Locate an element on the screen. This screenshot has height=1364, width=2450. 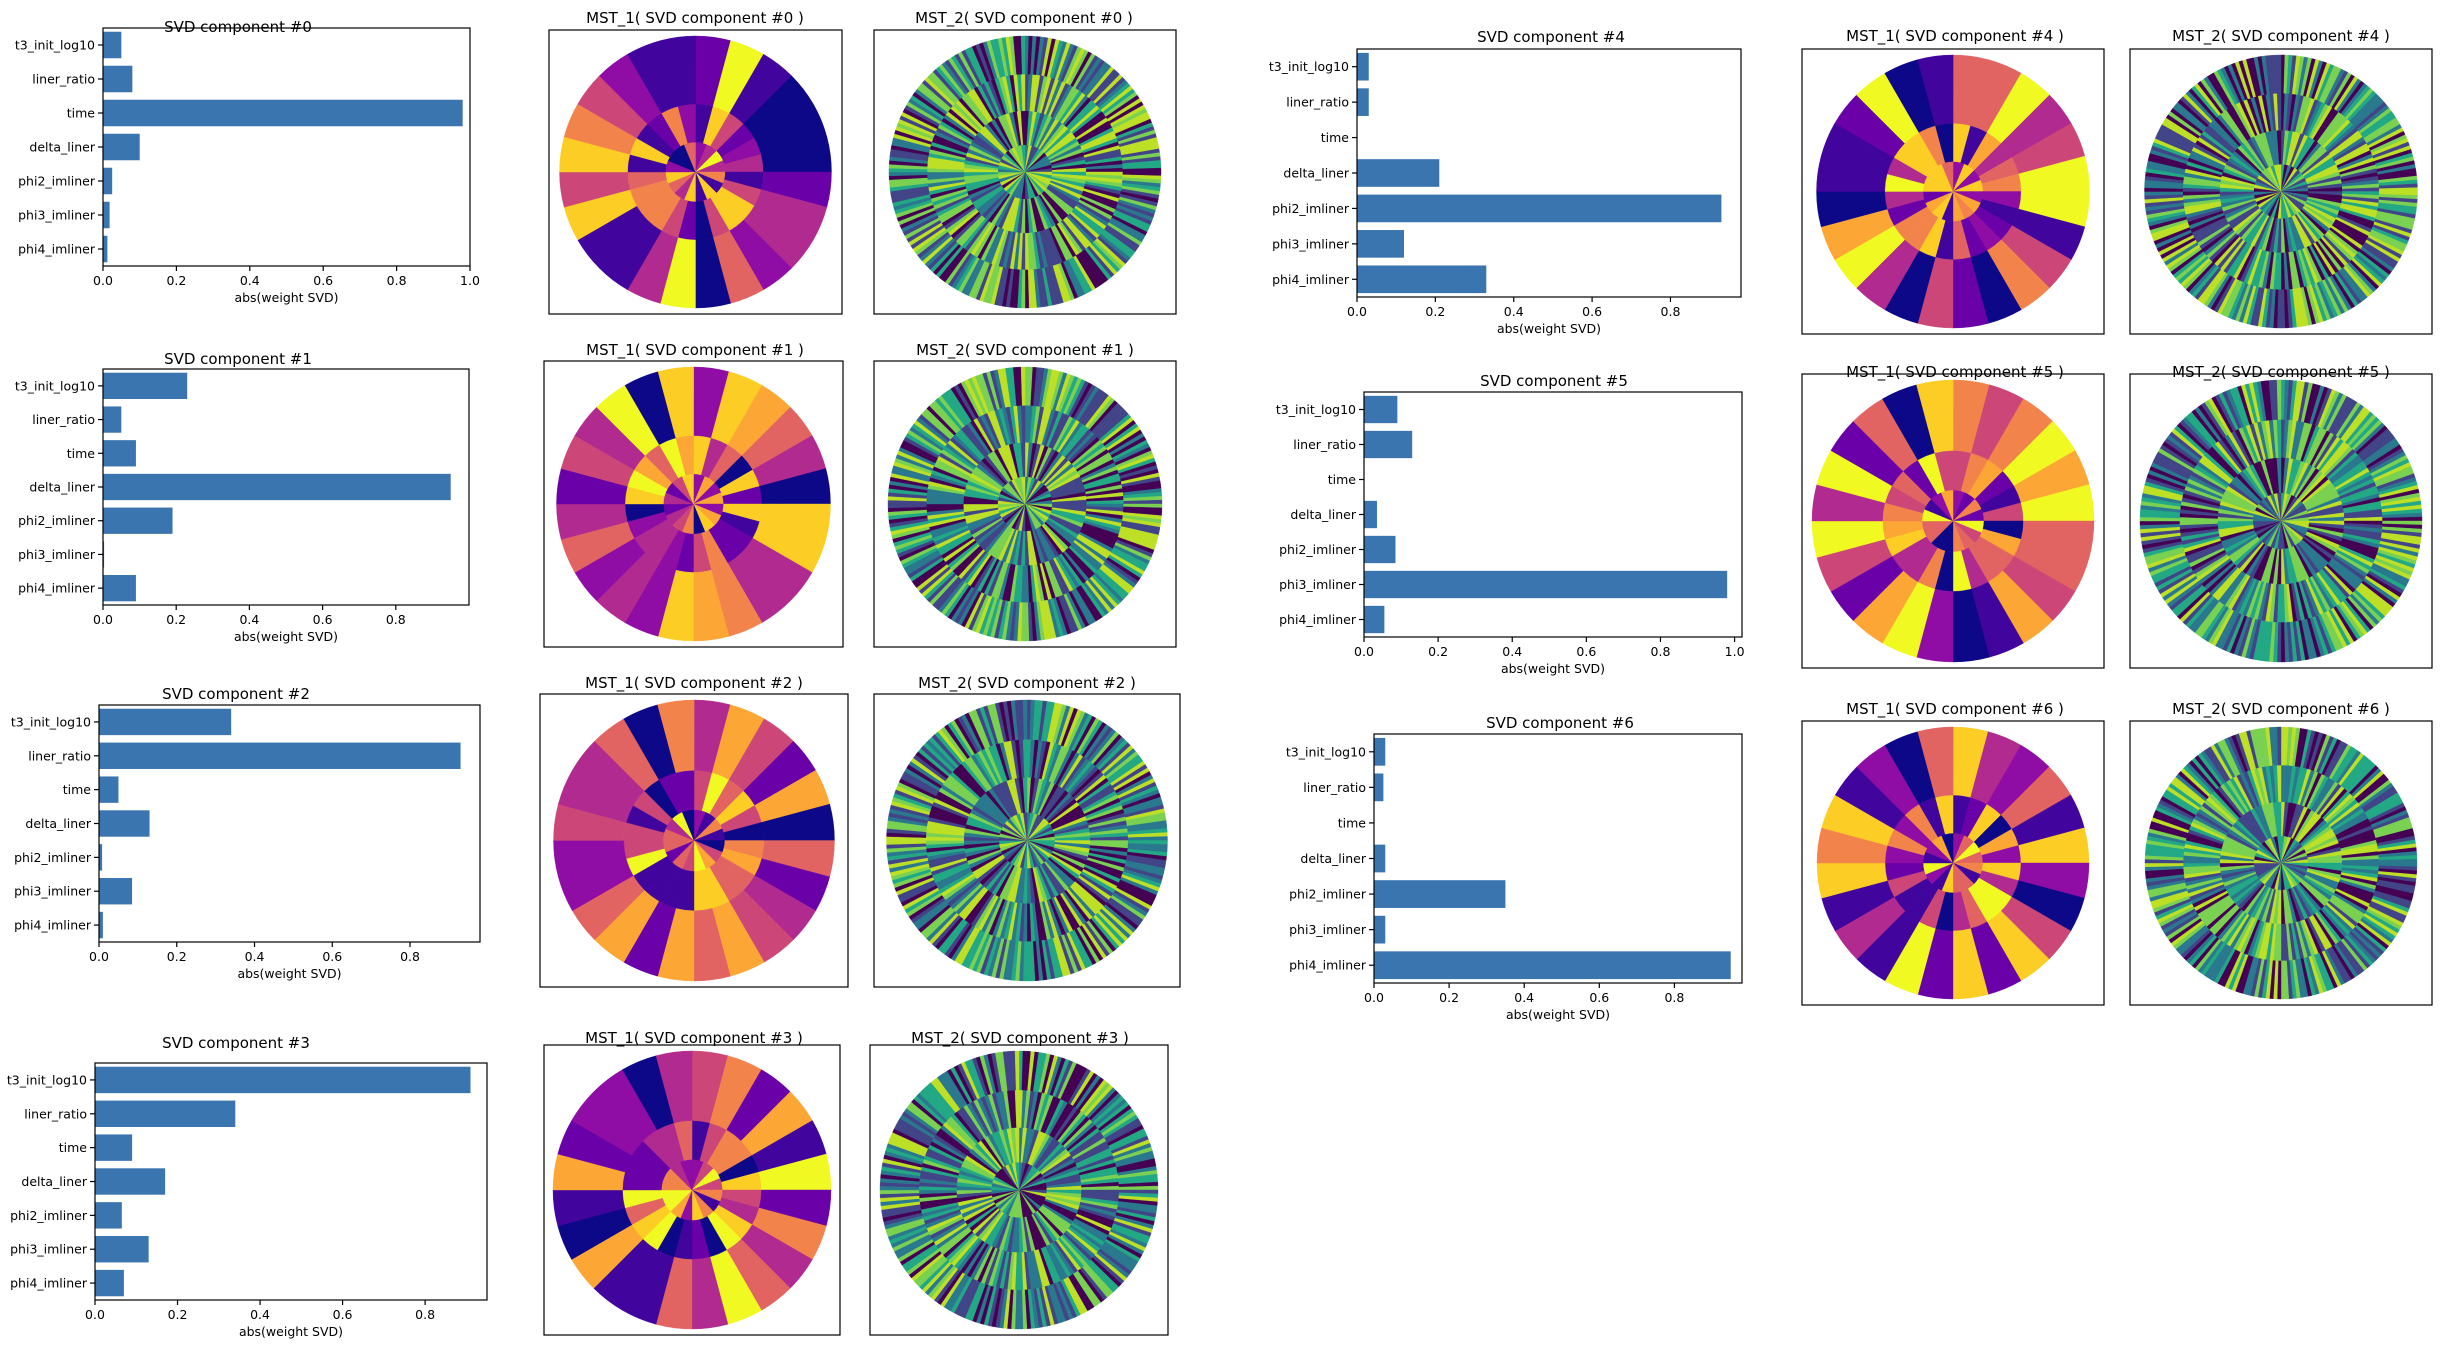
image-title: MST_1( SVD component #3 ) is located at coordinates (694, 1038).